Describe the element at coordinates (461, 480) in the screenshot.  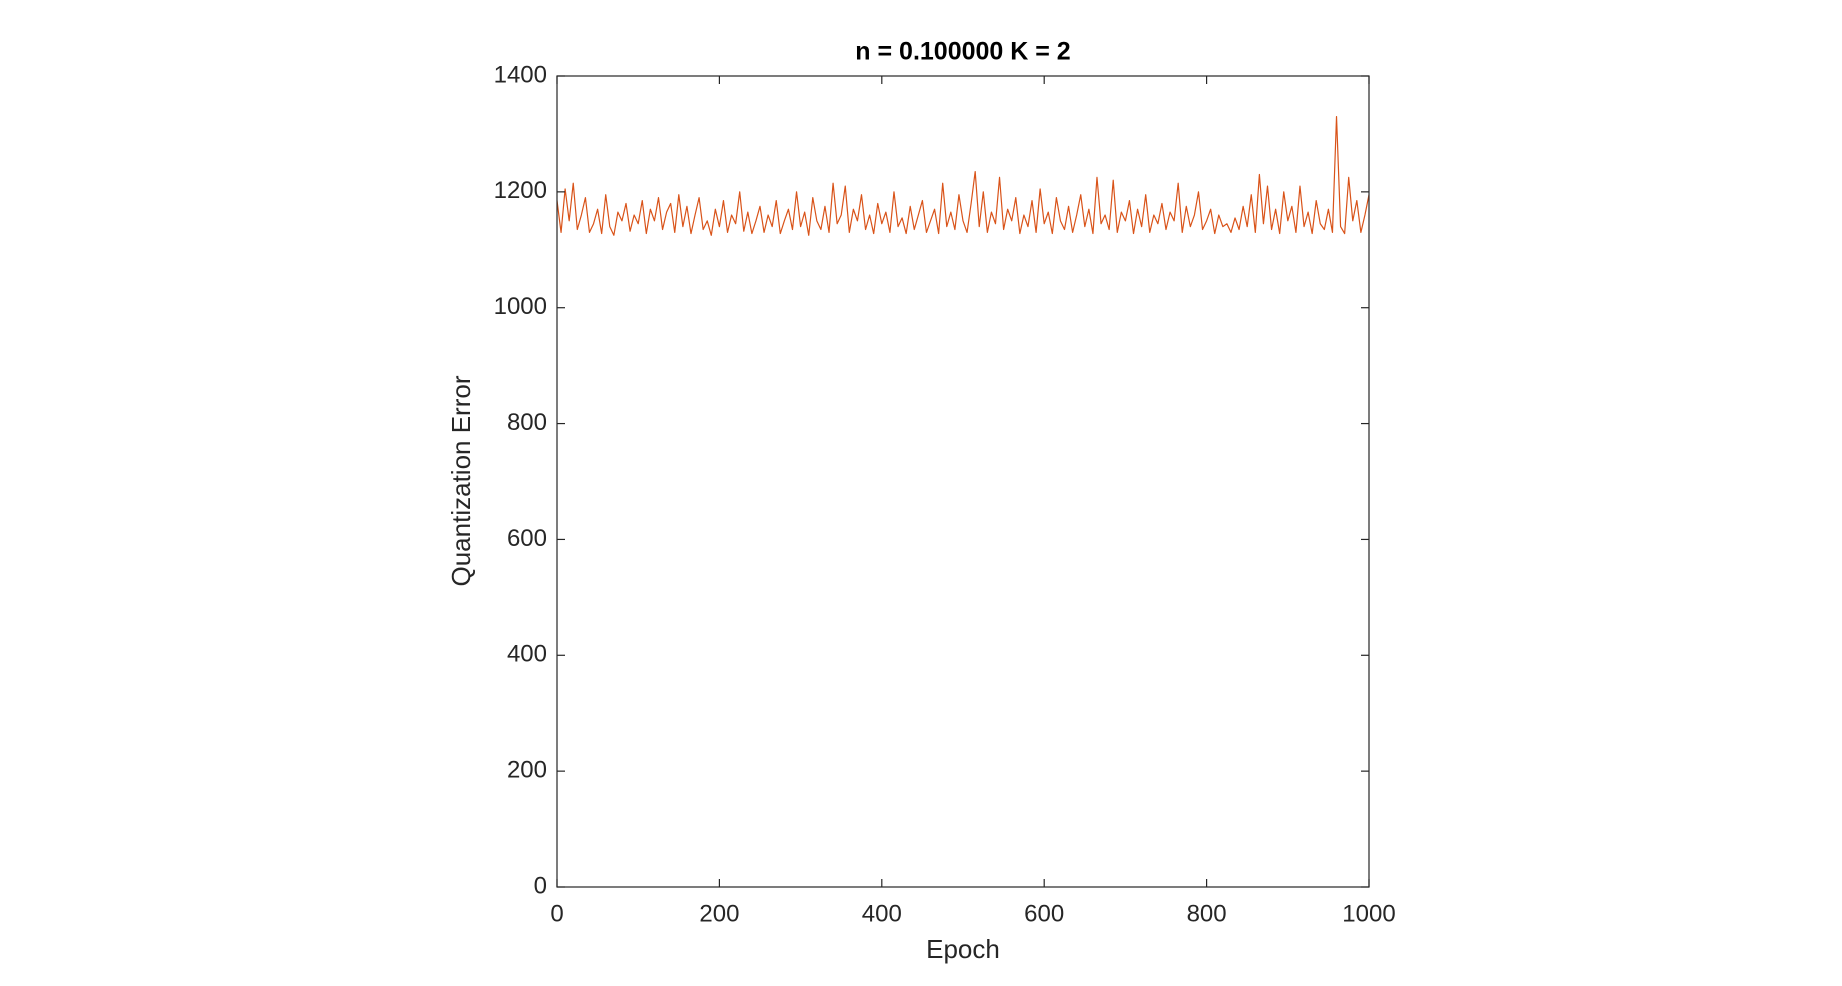
I see `y-axis-label: Quantization Error` at that location.